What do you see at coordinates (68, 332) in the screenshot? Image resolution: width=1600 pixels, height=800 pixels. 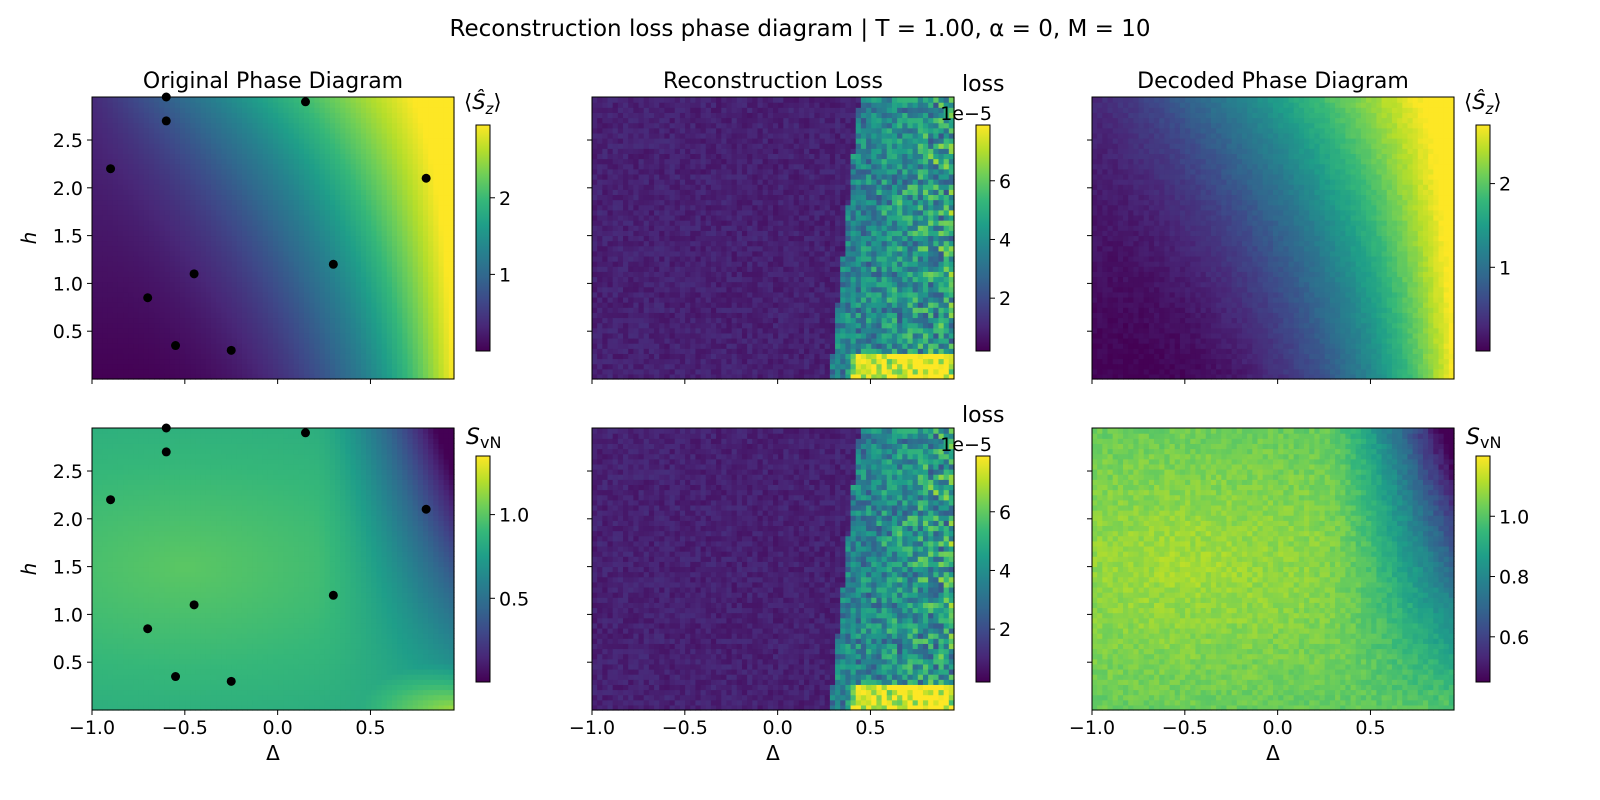 I see `y-tick-label: 0.5` at bounding box center [68, 332].